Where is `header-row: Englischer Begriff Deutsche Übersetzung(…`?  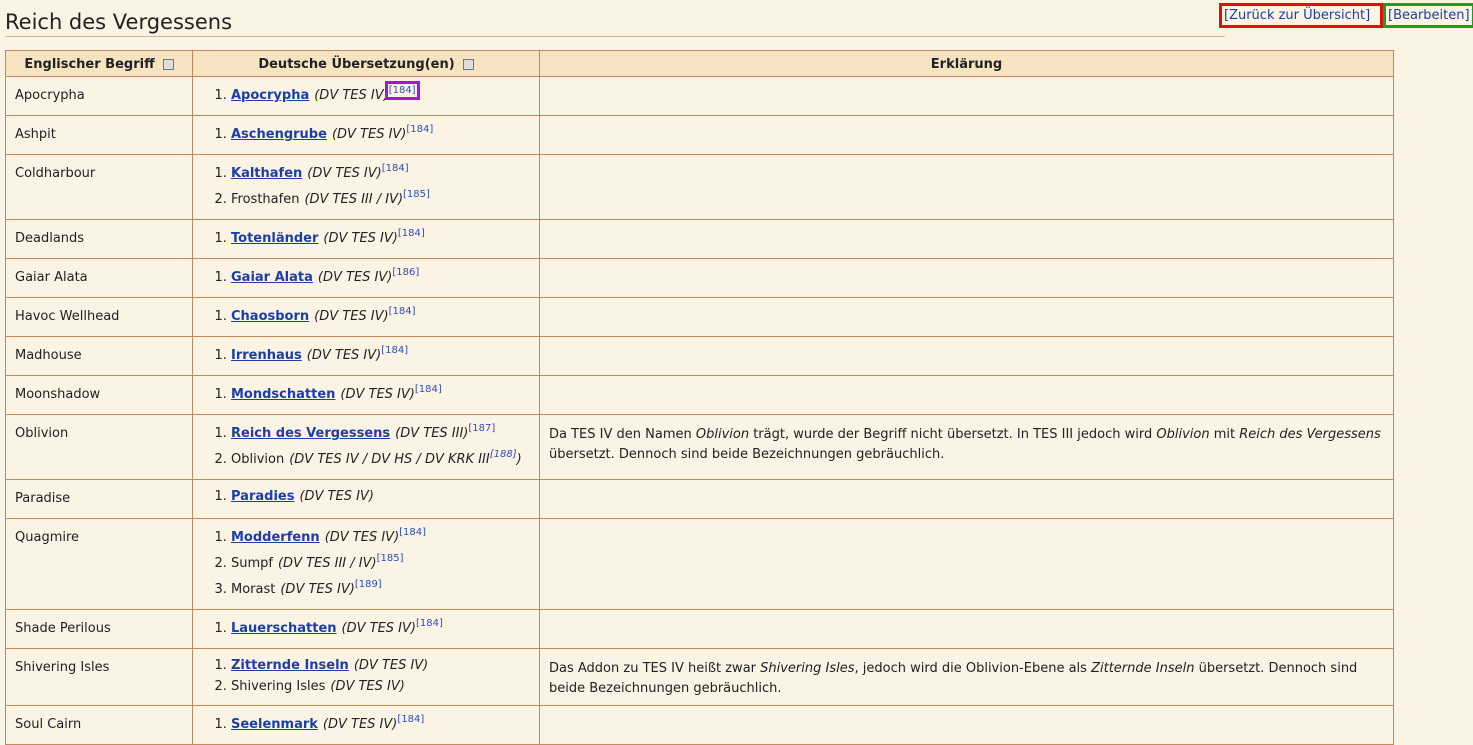
header-row: Englischer Begriff Deutsche Übersetzung(… is located at coordinates (700, 64).